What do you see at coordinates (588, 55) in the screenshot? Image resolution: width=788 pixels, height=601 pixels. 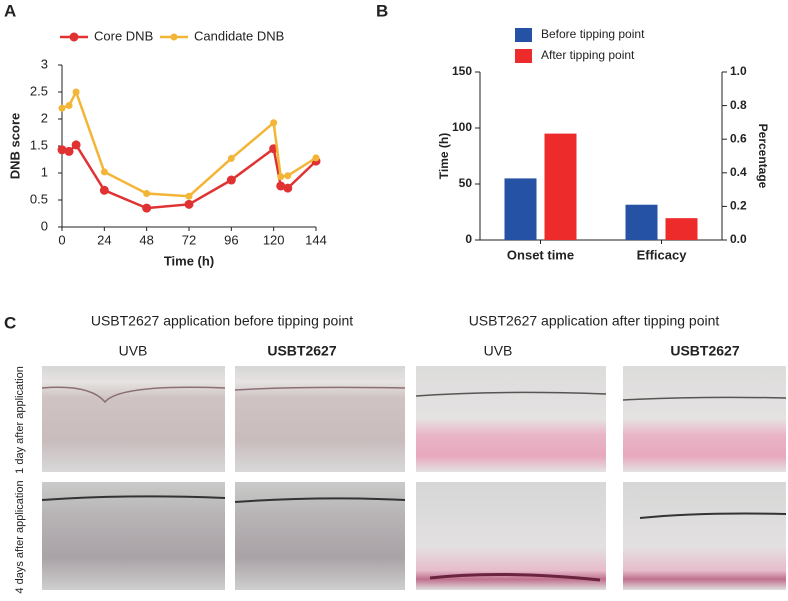 I see `legend-label: After tipping point` at bounding box center [588, 55].